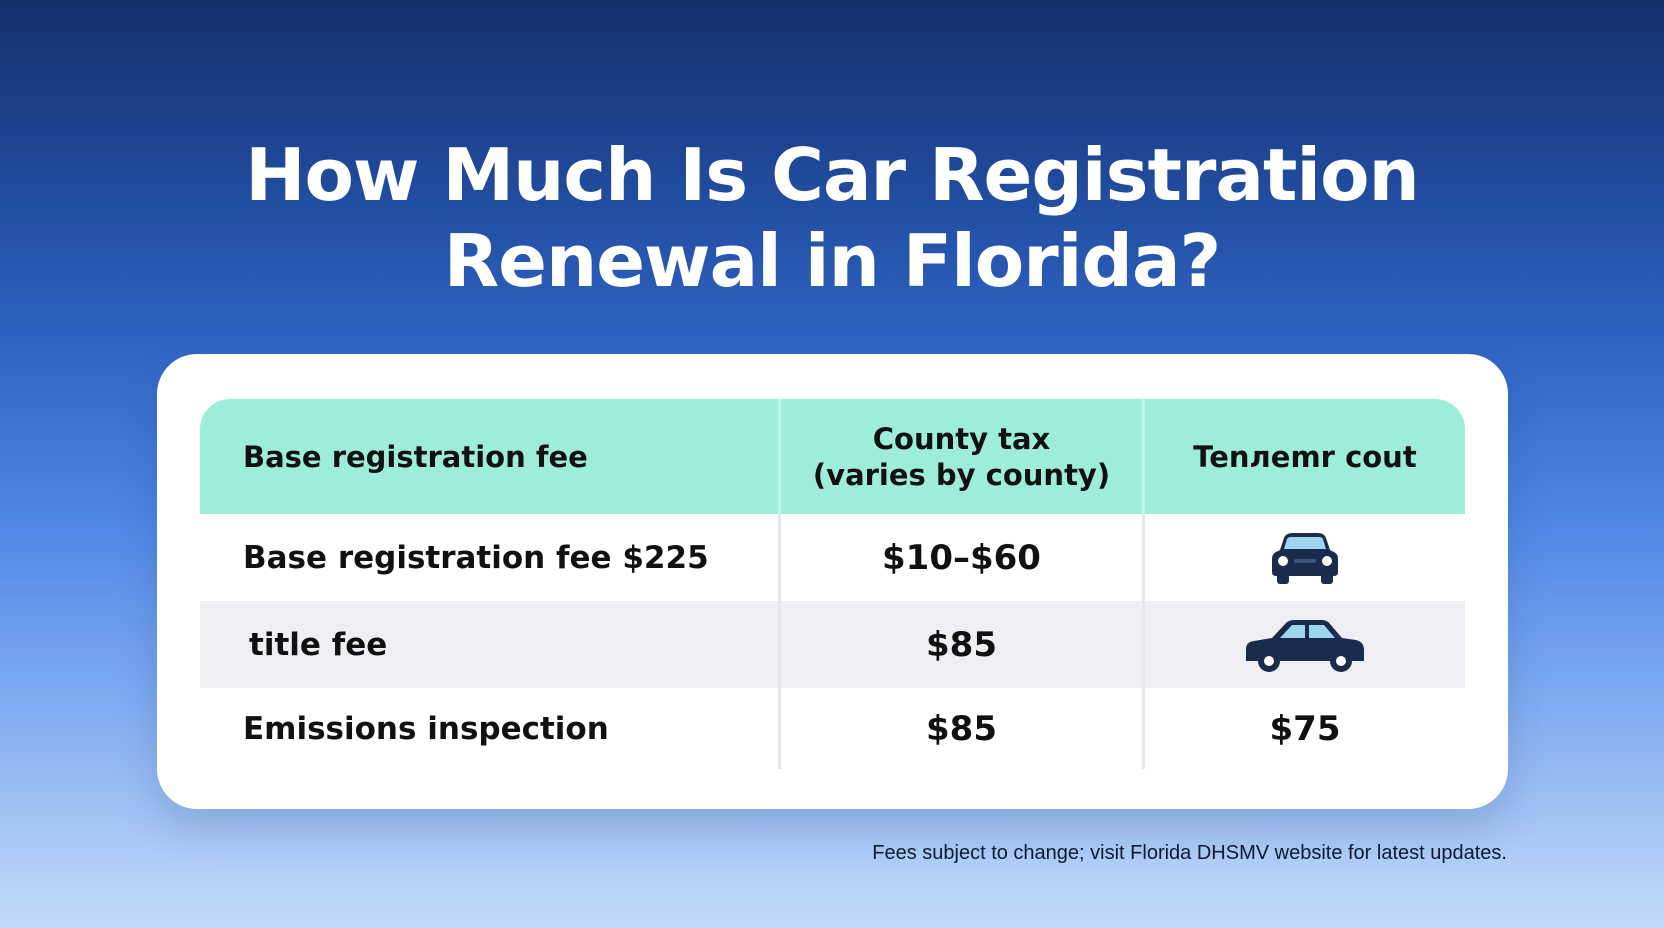 The height and width of the screenshot is (928, 1664). Describe the element at coordinates (1303, 728) in the screenshot. I see `row-extra-value: $75` at that location.